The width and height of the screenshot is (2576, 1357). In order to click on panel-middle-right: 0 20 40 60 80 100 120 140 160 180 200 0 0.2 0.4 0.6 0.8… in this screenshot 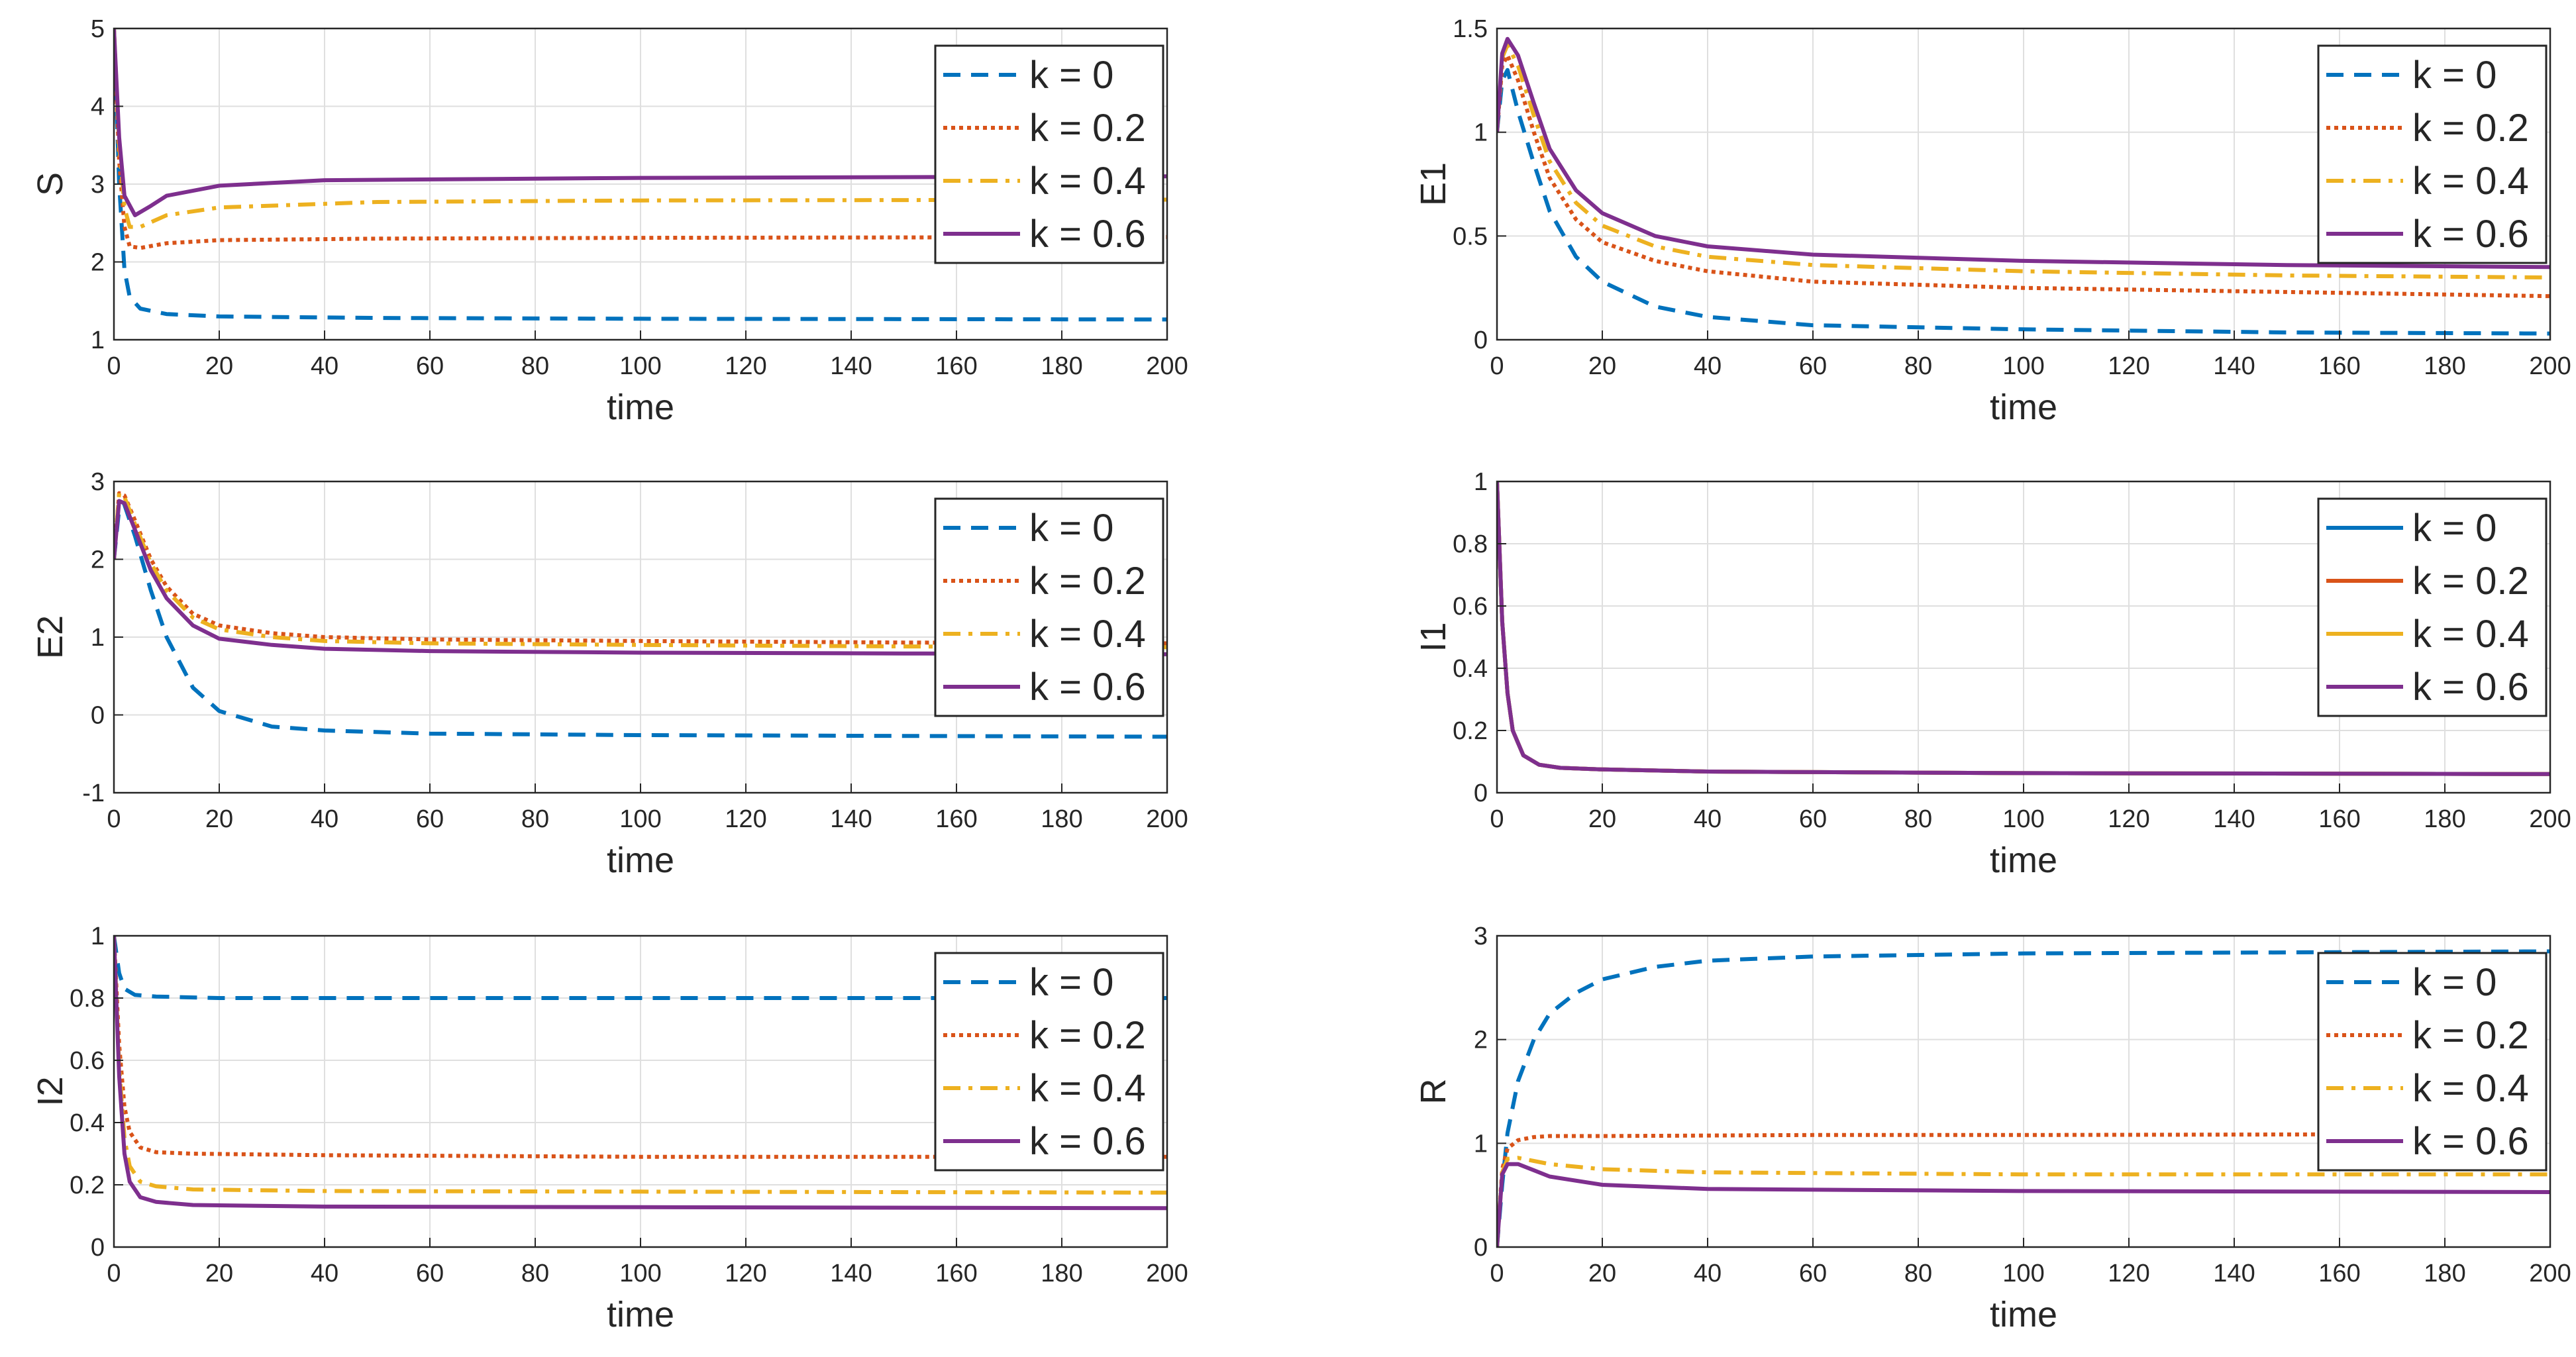, I will do `click(1992, 674)`.